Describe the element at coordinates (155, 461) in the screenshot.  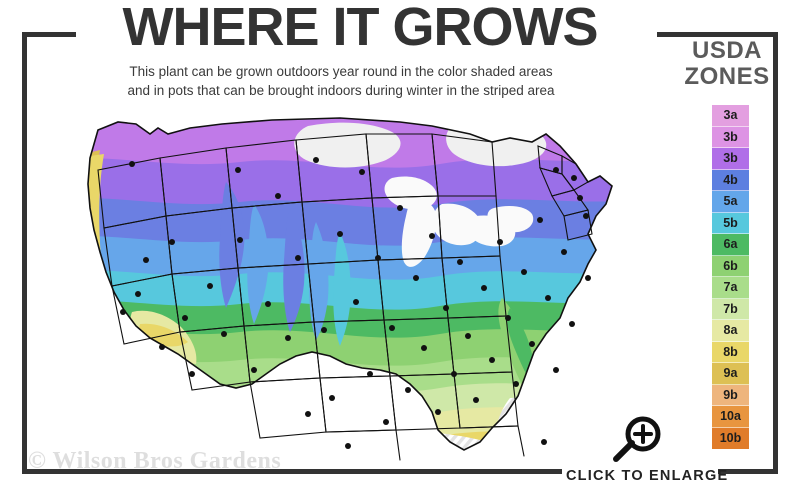
I see `watermark: © Wilson Bros Gardens` at that location.